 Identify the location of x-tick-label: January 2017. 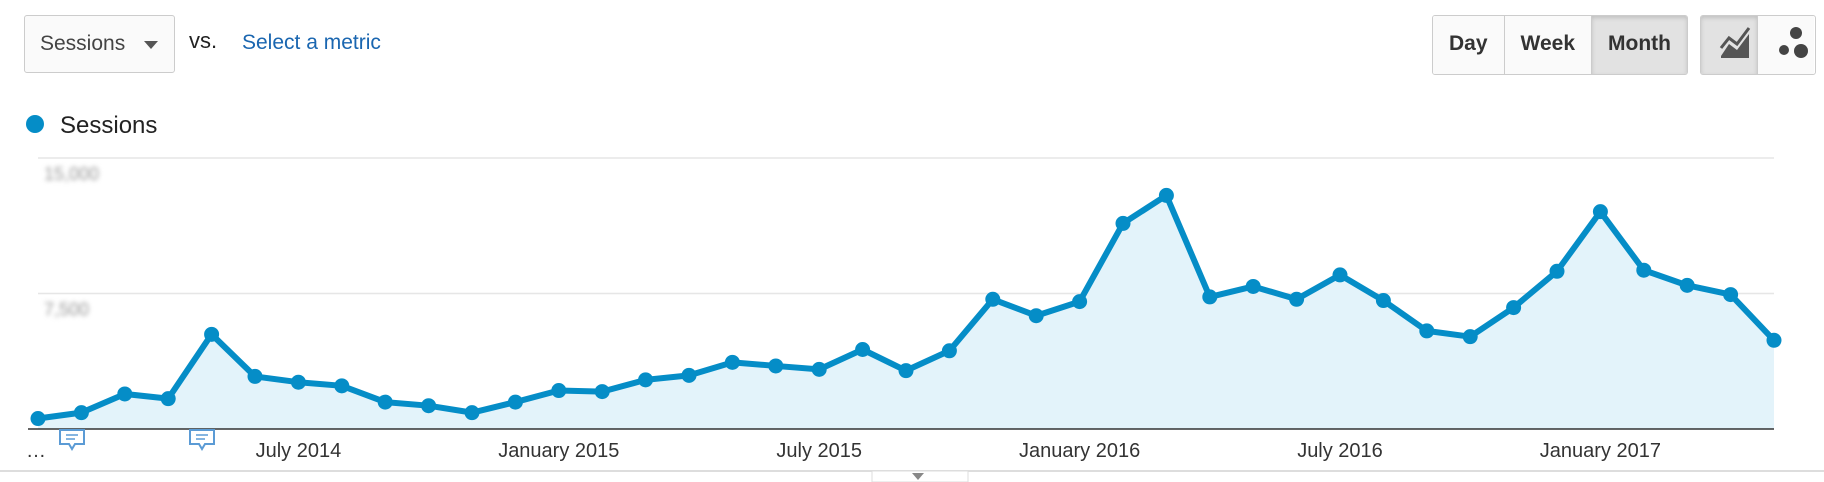
(1600, 451).